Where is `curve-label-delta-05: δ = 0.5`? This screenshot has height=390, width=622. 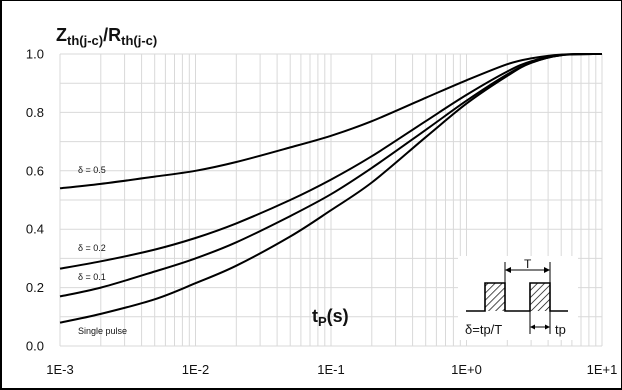
curve-label-delta-05: δ = 0.5 is located at coordinates (92, 170).